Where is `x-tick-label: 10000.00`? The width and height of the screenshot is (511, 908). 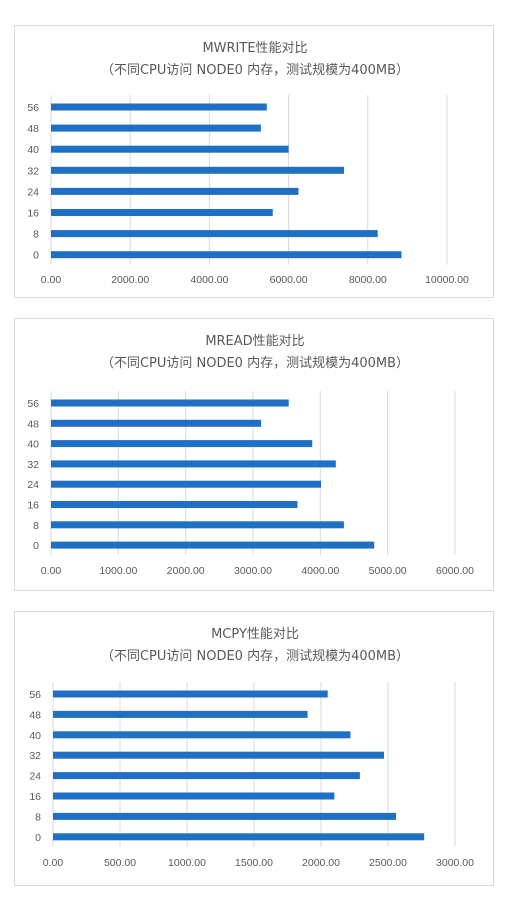 x-tick-label: 10000.00 is located at coordinates (447, 280).